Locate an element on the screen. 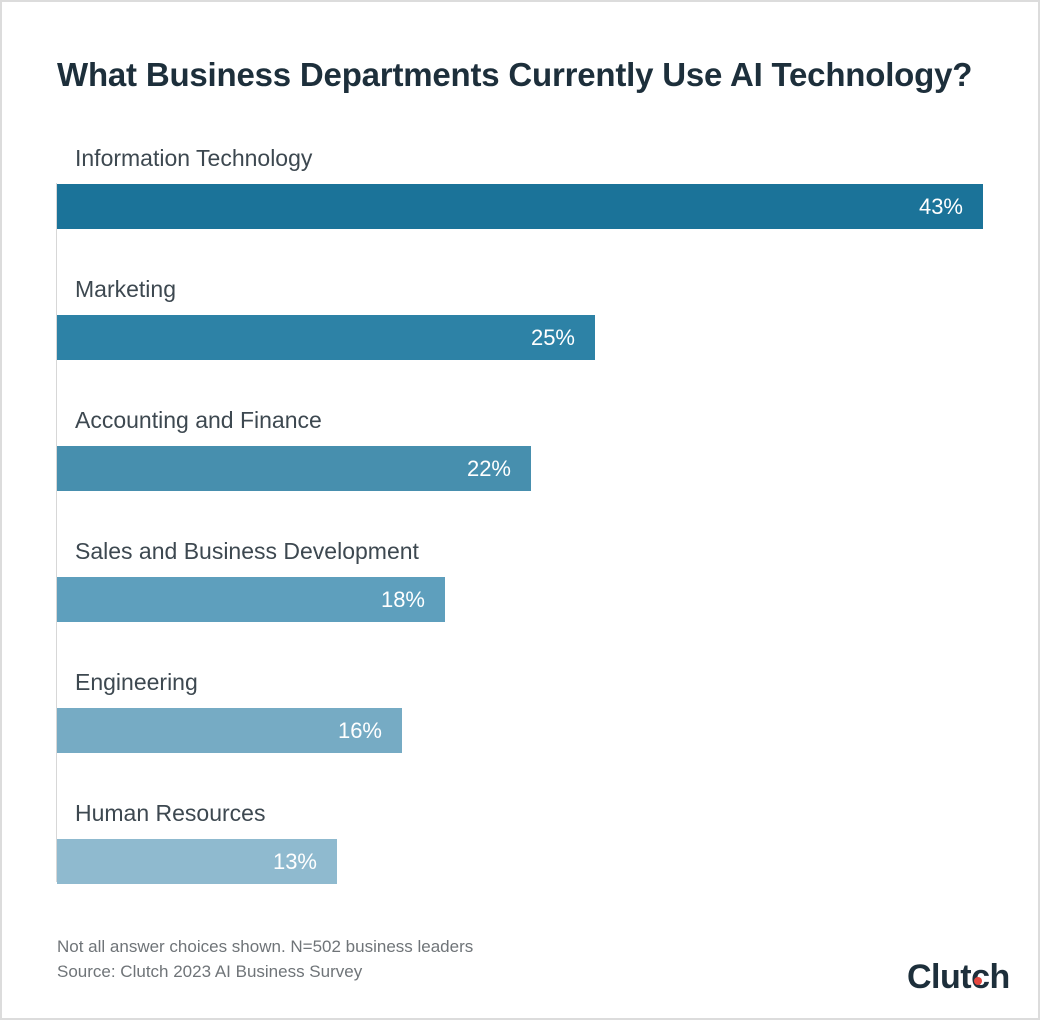 Image resolution: width=1040 pixels, height=1020 pixels. bar-value-label: 16% is located at coordinates (359, 730).